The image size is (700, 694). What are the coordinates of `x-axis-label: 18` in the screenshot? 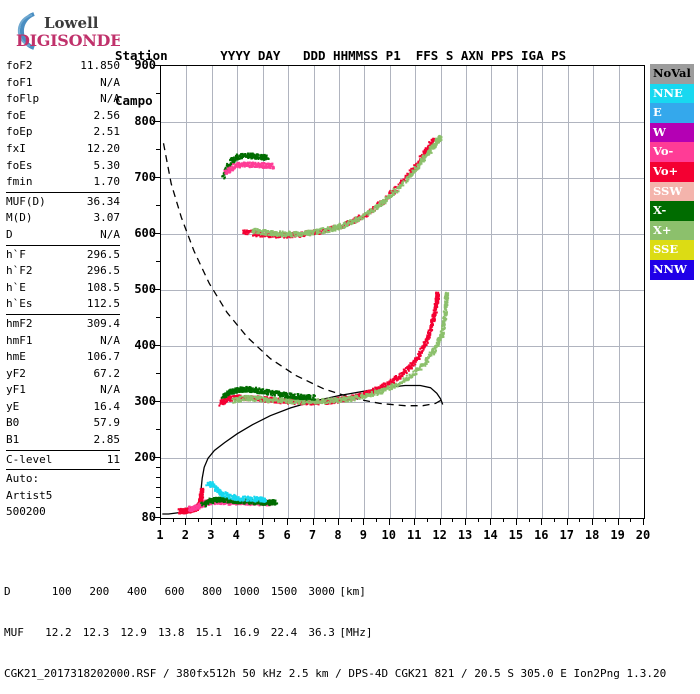 It's located at (592, 535).